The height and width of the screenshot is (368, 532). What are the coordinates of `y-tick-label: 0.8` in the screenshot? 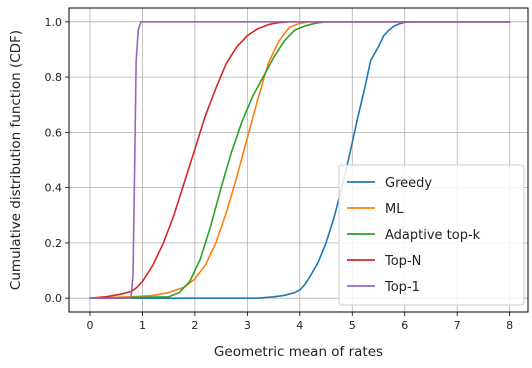 It's located at (54, 77).